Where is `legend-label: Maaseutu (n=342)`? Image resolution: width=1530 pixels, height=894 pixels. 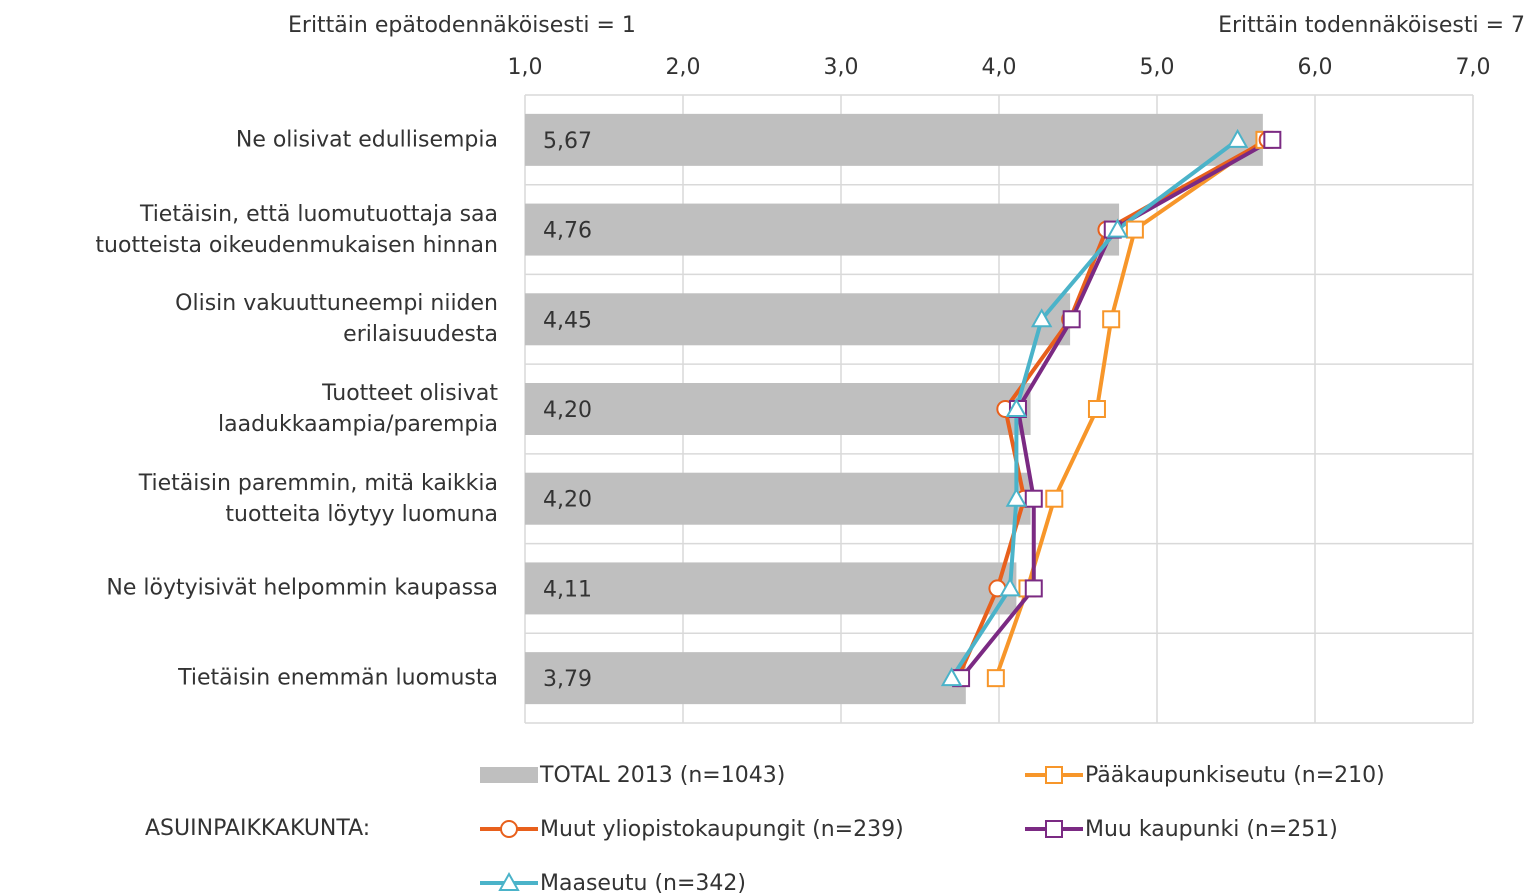 legend-label: Maaseutu (n=342) is located at coordinates (643, 882).